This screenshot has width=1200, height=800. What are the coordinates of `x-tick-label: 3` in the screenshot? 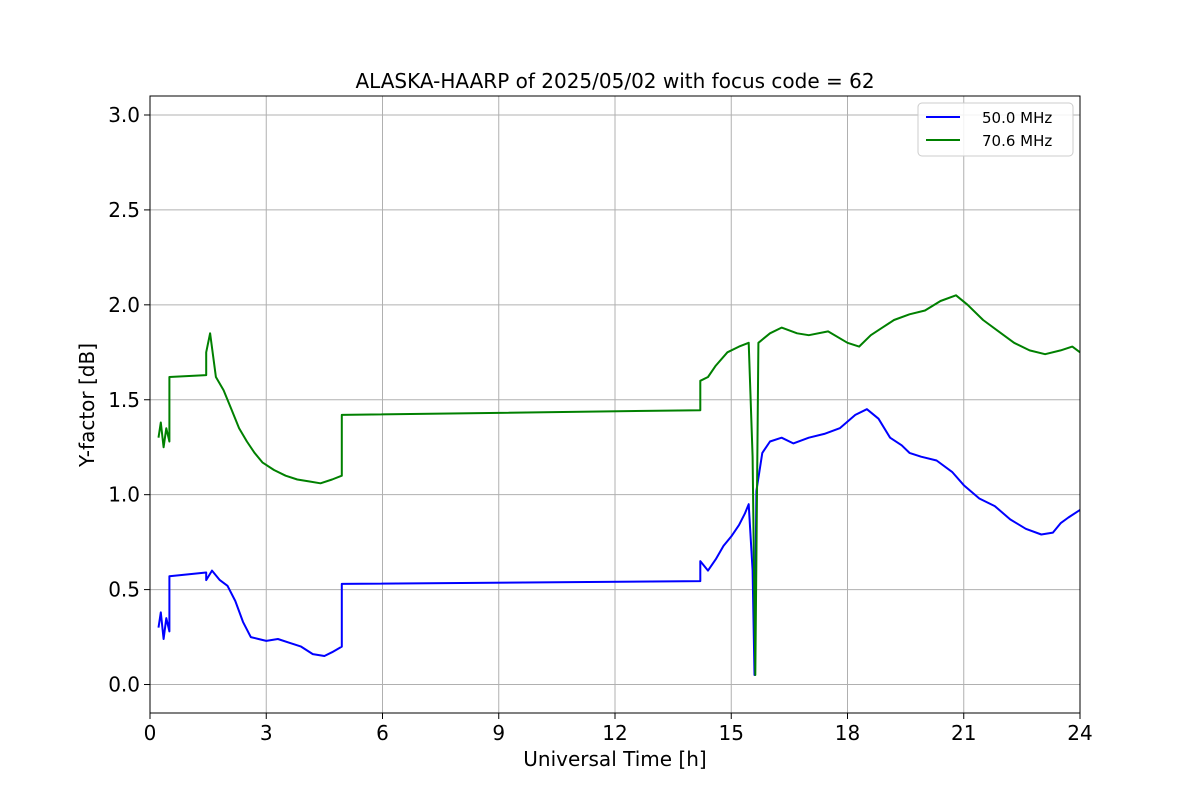 It's located at (266, 733).